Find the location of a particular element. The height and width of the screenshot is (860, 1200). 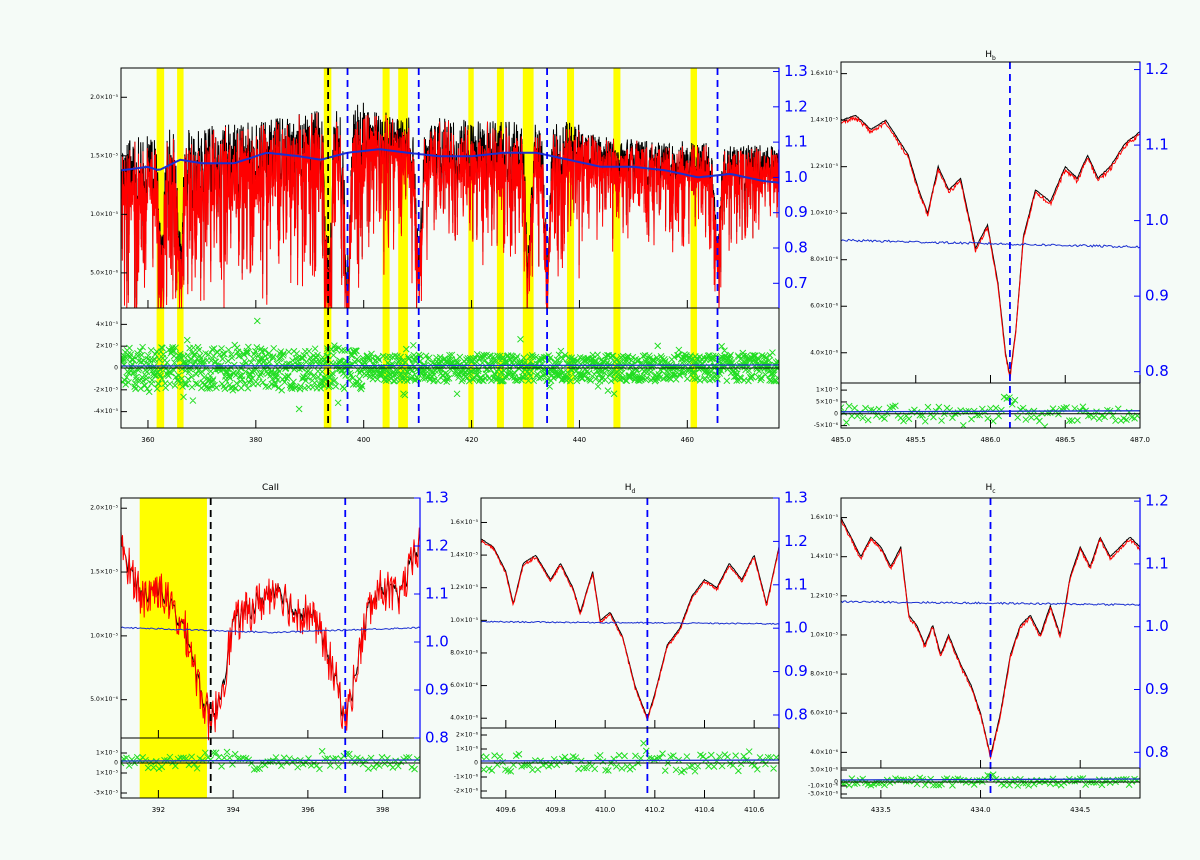

x-tick-label: 409.6 is located at coordinates (506, 810).